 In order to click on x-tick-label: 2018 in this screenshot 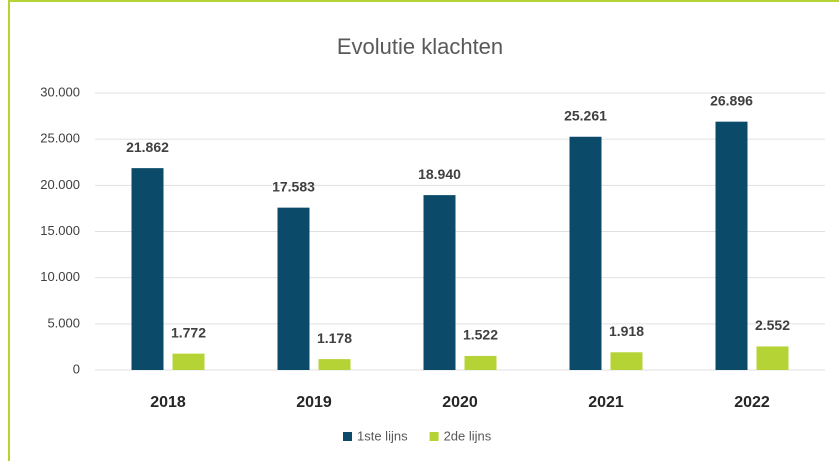, I will do `click(168, 402)`.